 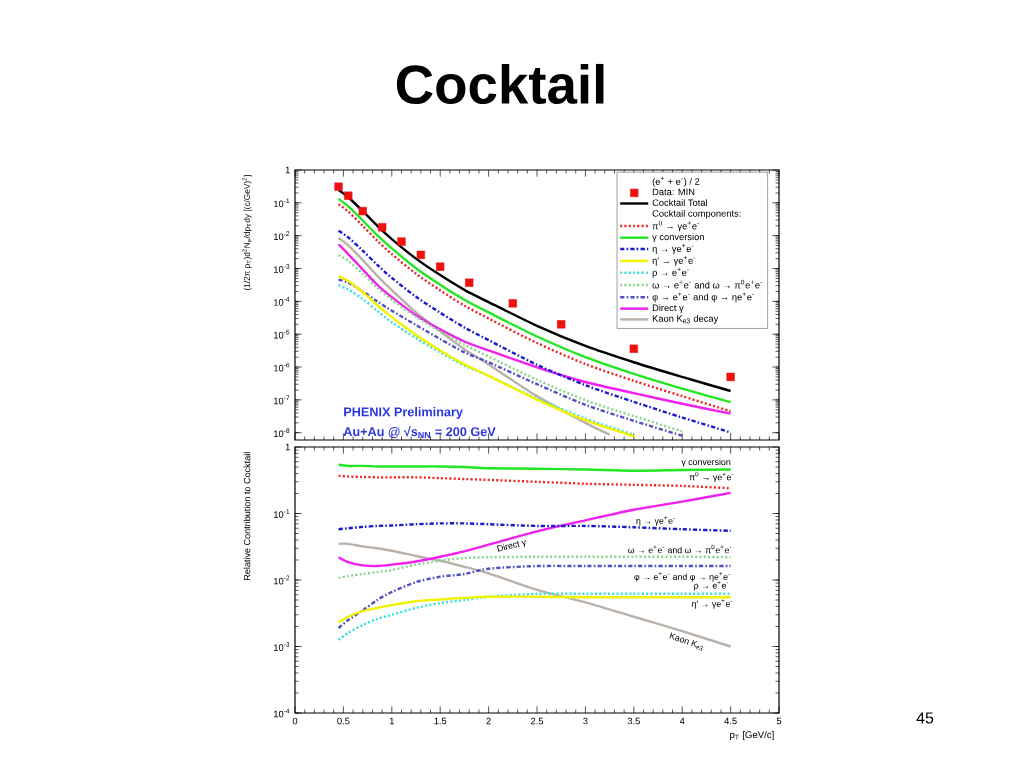 What do you see at coordinates (655, 521) in the screenshot?
I see `series-label: η → γe$^{+}$e$^{-}$` at bounding box center [655, 521].